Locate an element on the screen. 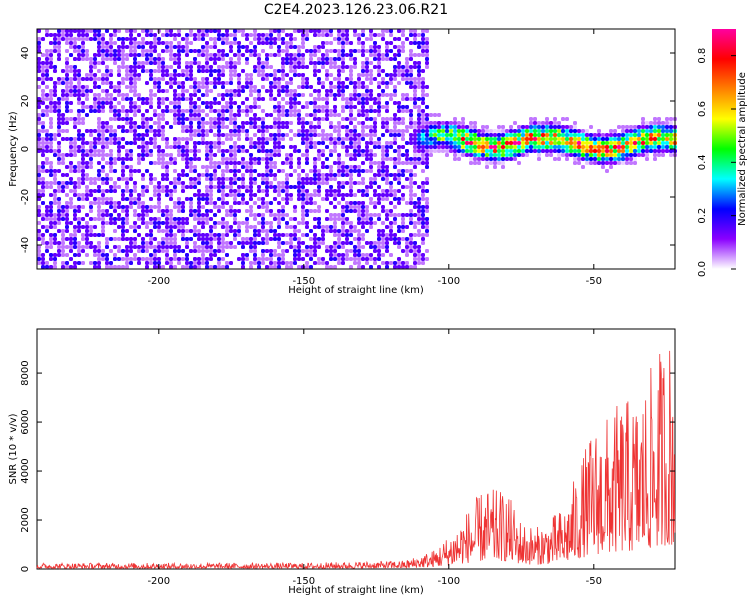 The image size is (750, 600). y-tick-label: 4000 is located at coordinates (25, 470).